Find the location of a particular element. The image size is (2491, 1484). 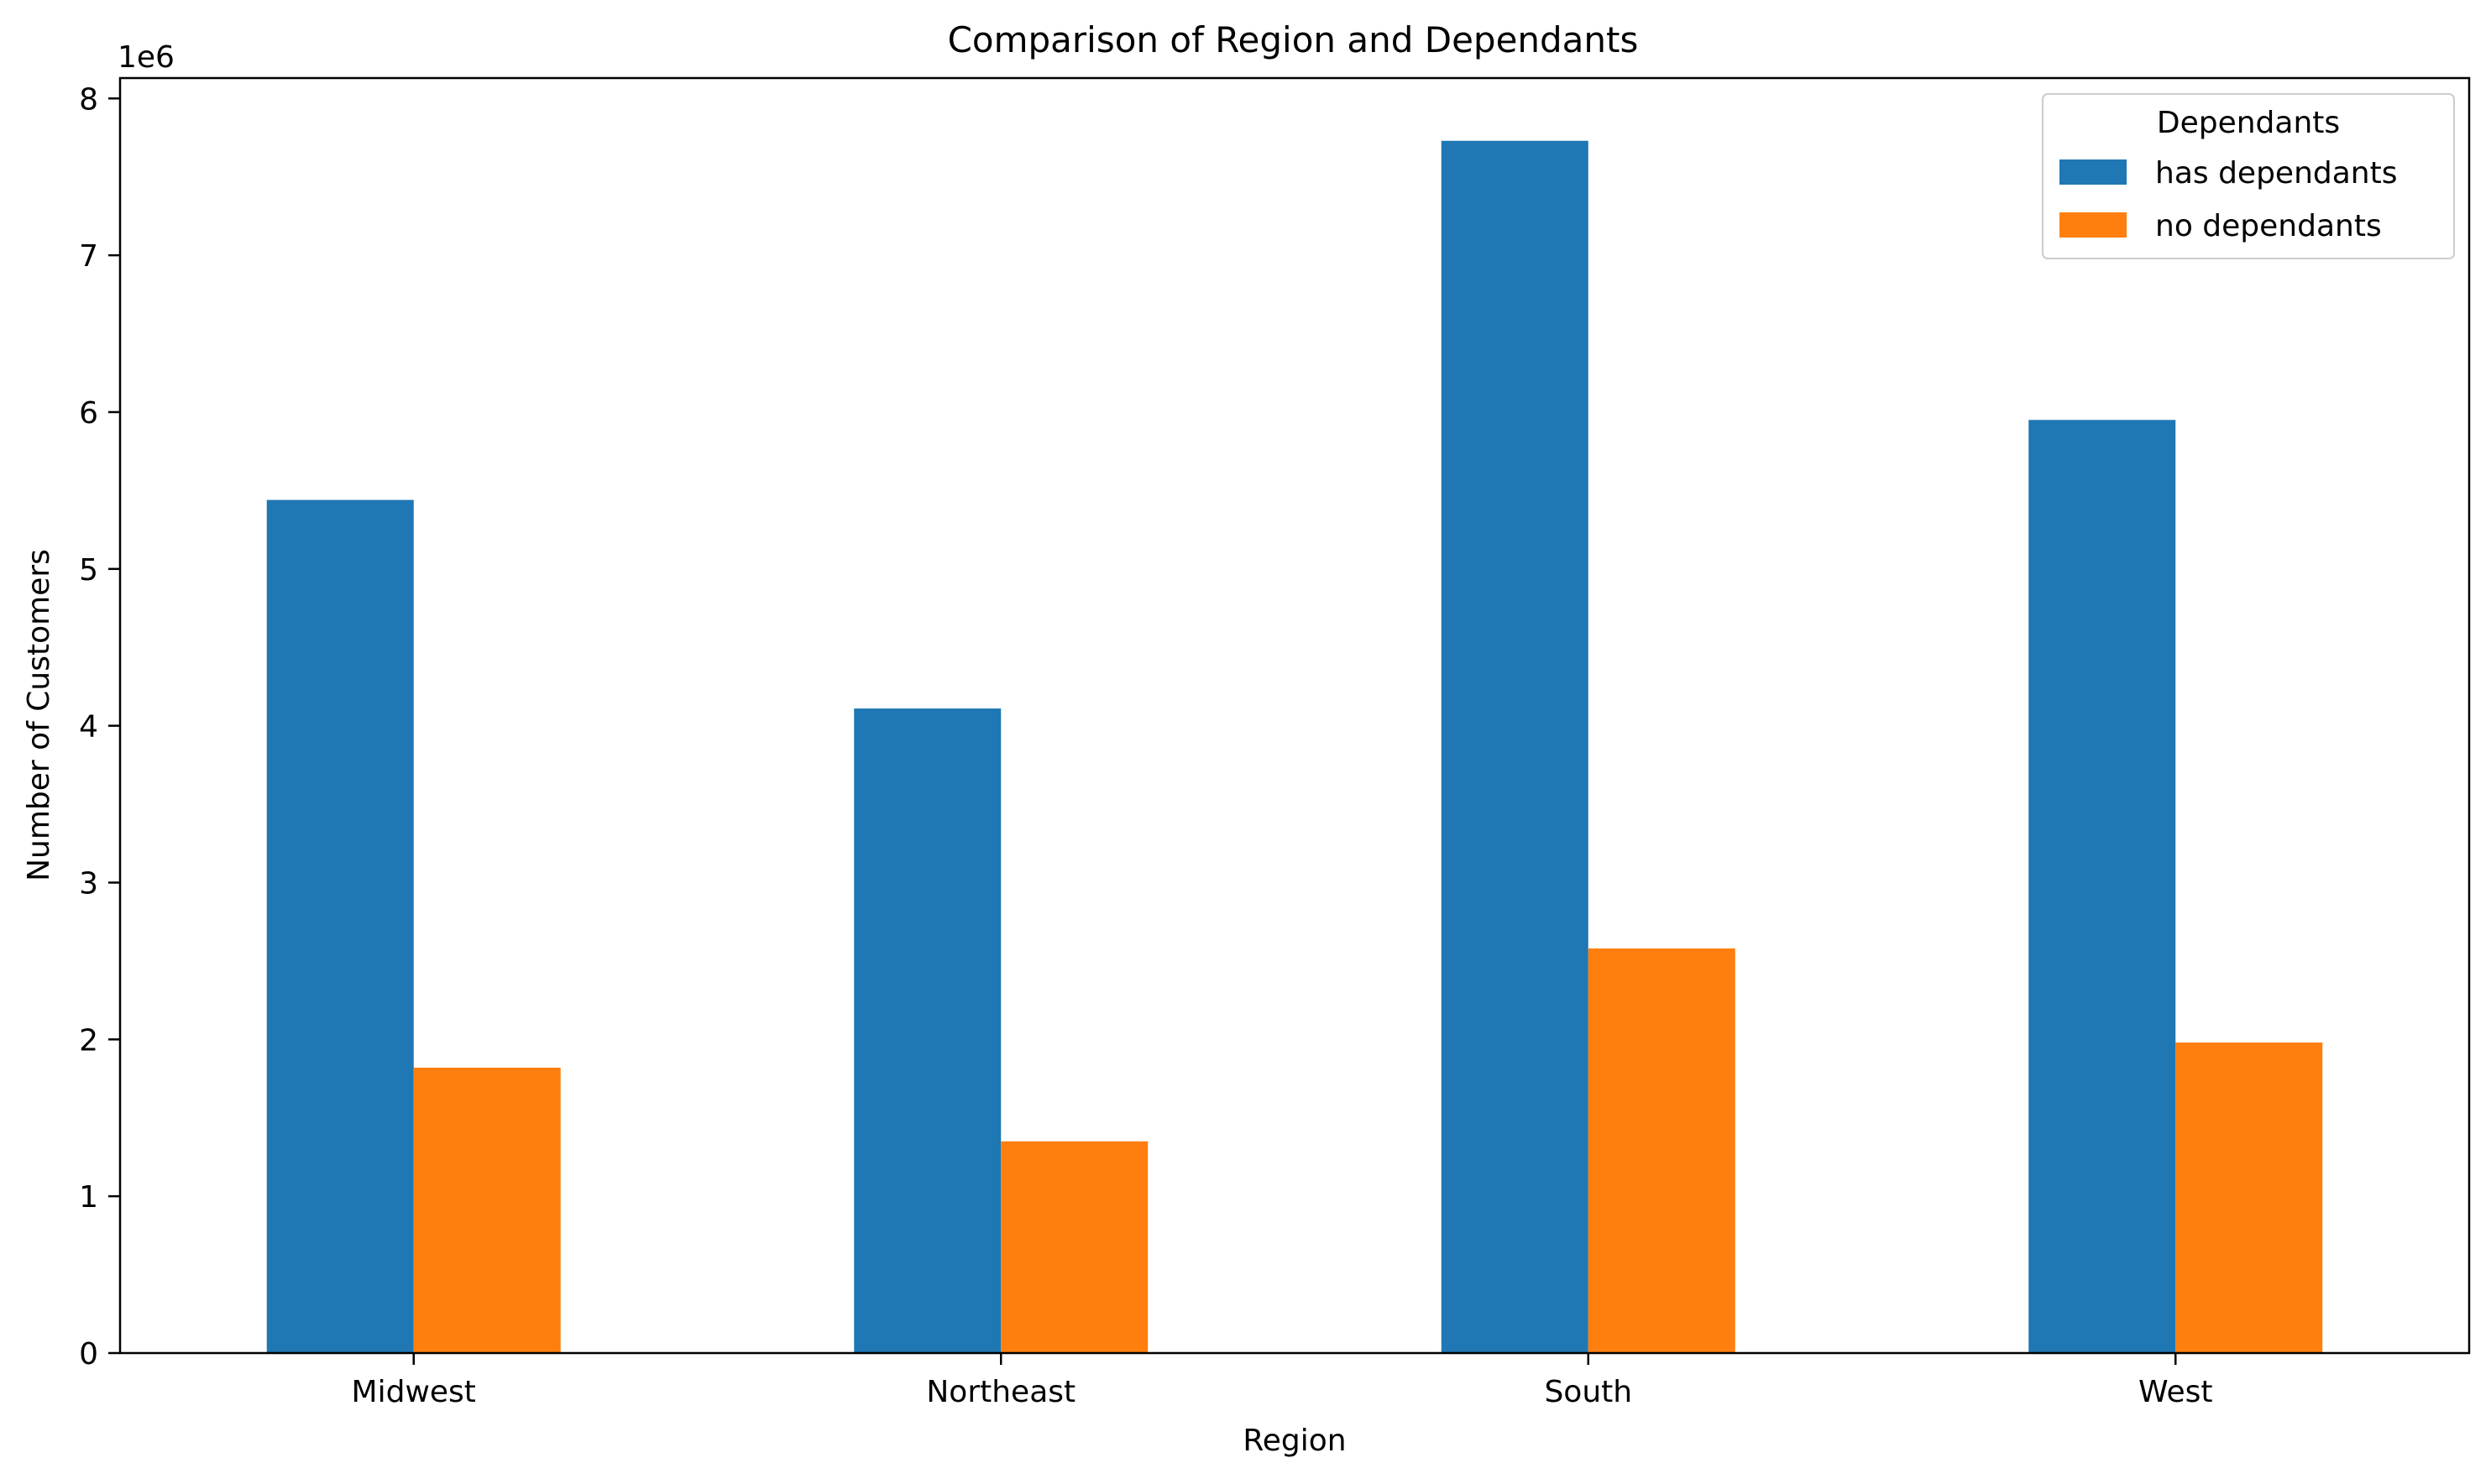

y-tick-label-7: 7 is located at coordinates (88, 256).